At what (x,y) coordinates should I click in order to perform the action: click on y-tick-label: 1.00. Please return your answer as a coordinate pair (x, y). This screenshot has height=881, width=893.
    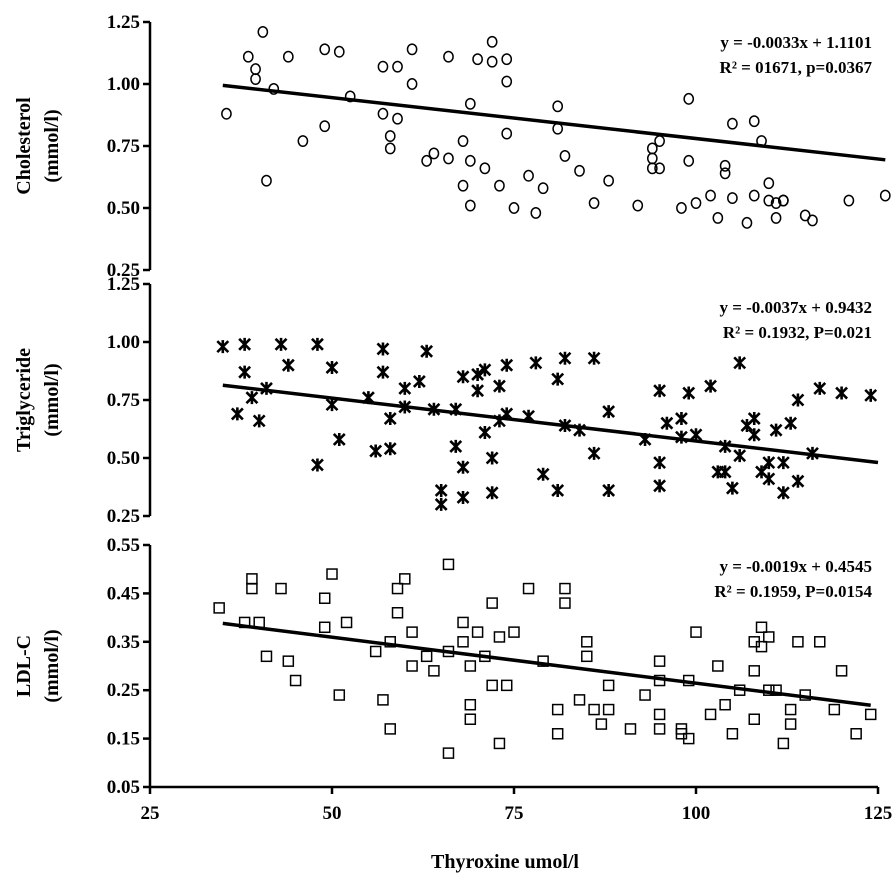
    Looking at the image, I should click on (123, 342).